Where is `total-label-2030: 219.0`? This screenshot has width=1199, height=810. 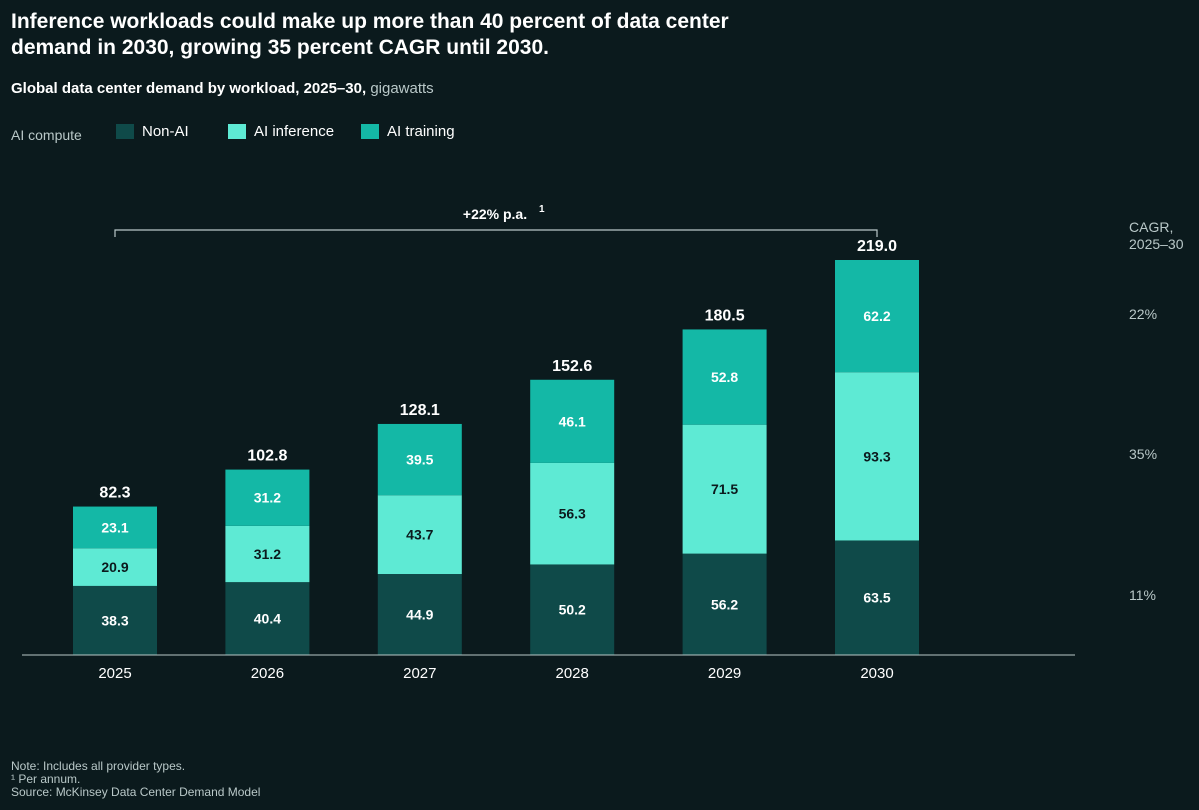
total-label-2030: 219.0 is located at coordinates (877, 246).